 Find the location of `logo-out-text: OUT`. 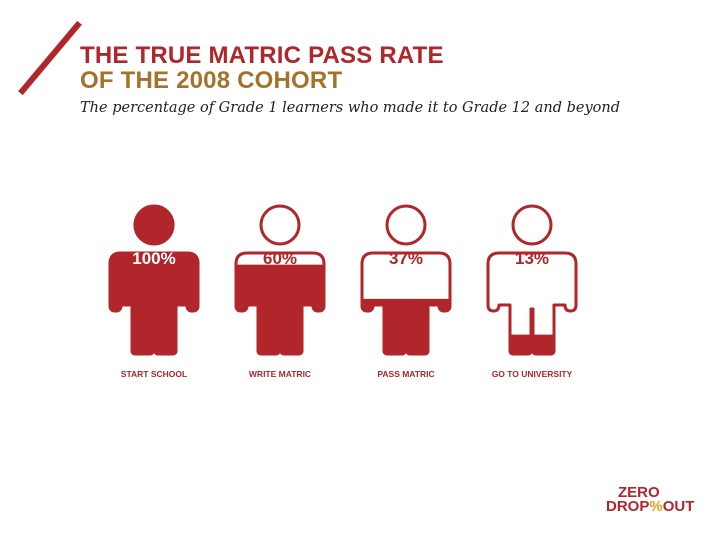

logo-out-text: OUT is located at coordinates (678, 506).